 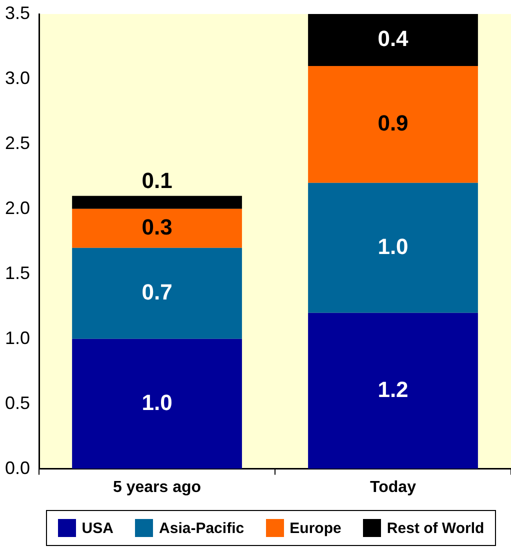 I want to click on data-label: 0.3, so click(x=157, y=227).